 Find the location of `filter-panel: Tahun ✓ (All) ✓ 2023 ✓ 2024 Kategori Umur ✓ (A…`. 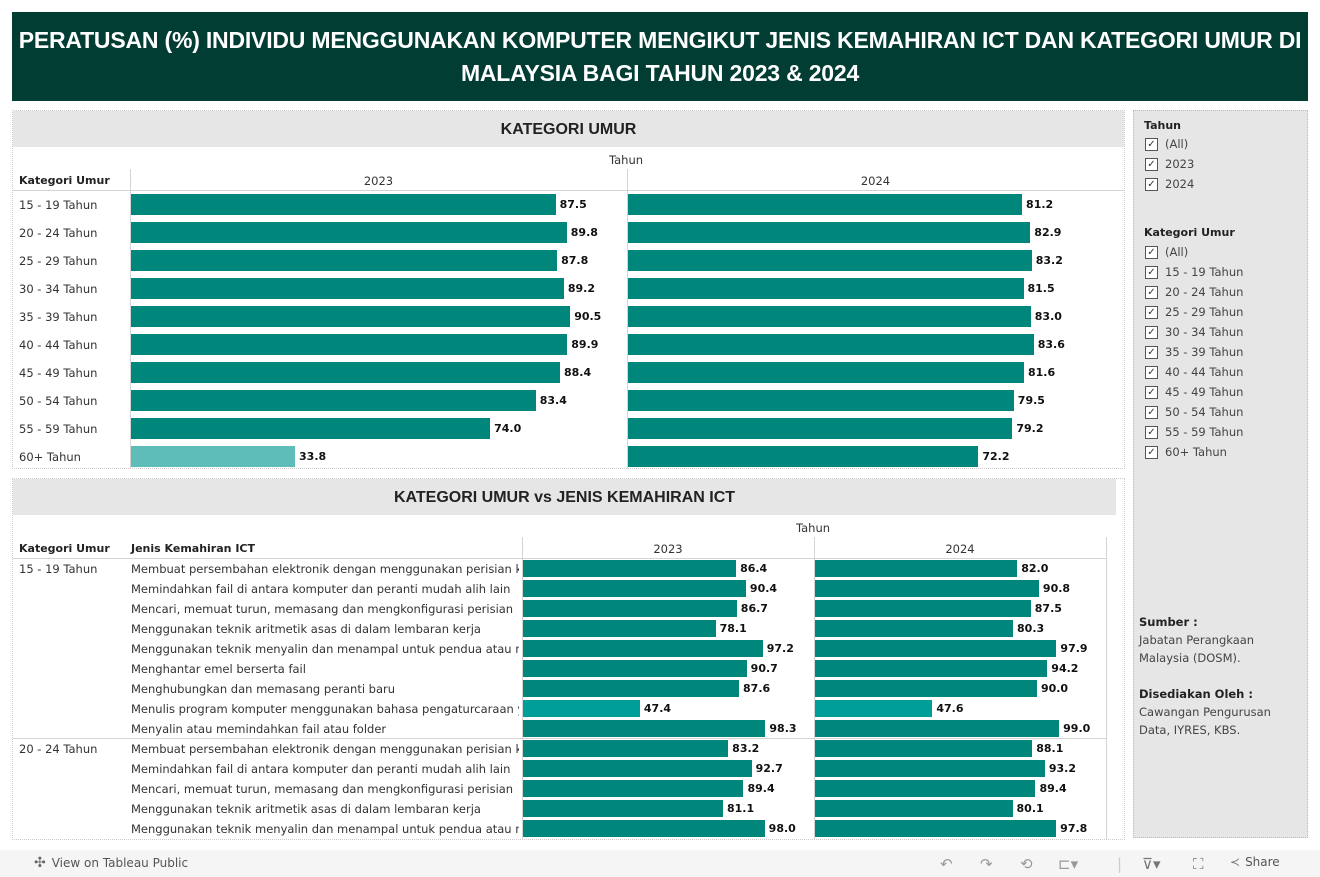

filter-panel: Tahun ✓ (All) ✓ 2023 ✓ 2024 Kategori Umur ✓ (A… is located at coordinates (1220, 474).